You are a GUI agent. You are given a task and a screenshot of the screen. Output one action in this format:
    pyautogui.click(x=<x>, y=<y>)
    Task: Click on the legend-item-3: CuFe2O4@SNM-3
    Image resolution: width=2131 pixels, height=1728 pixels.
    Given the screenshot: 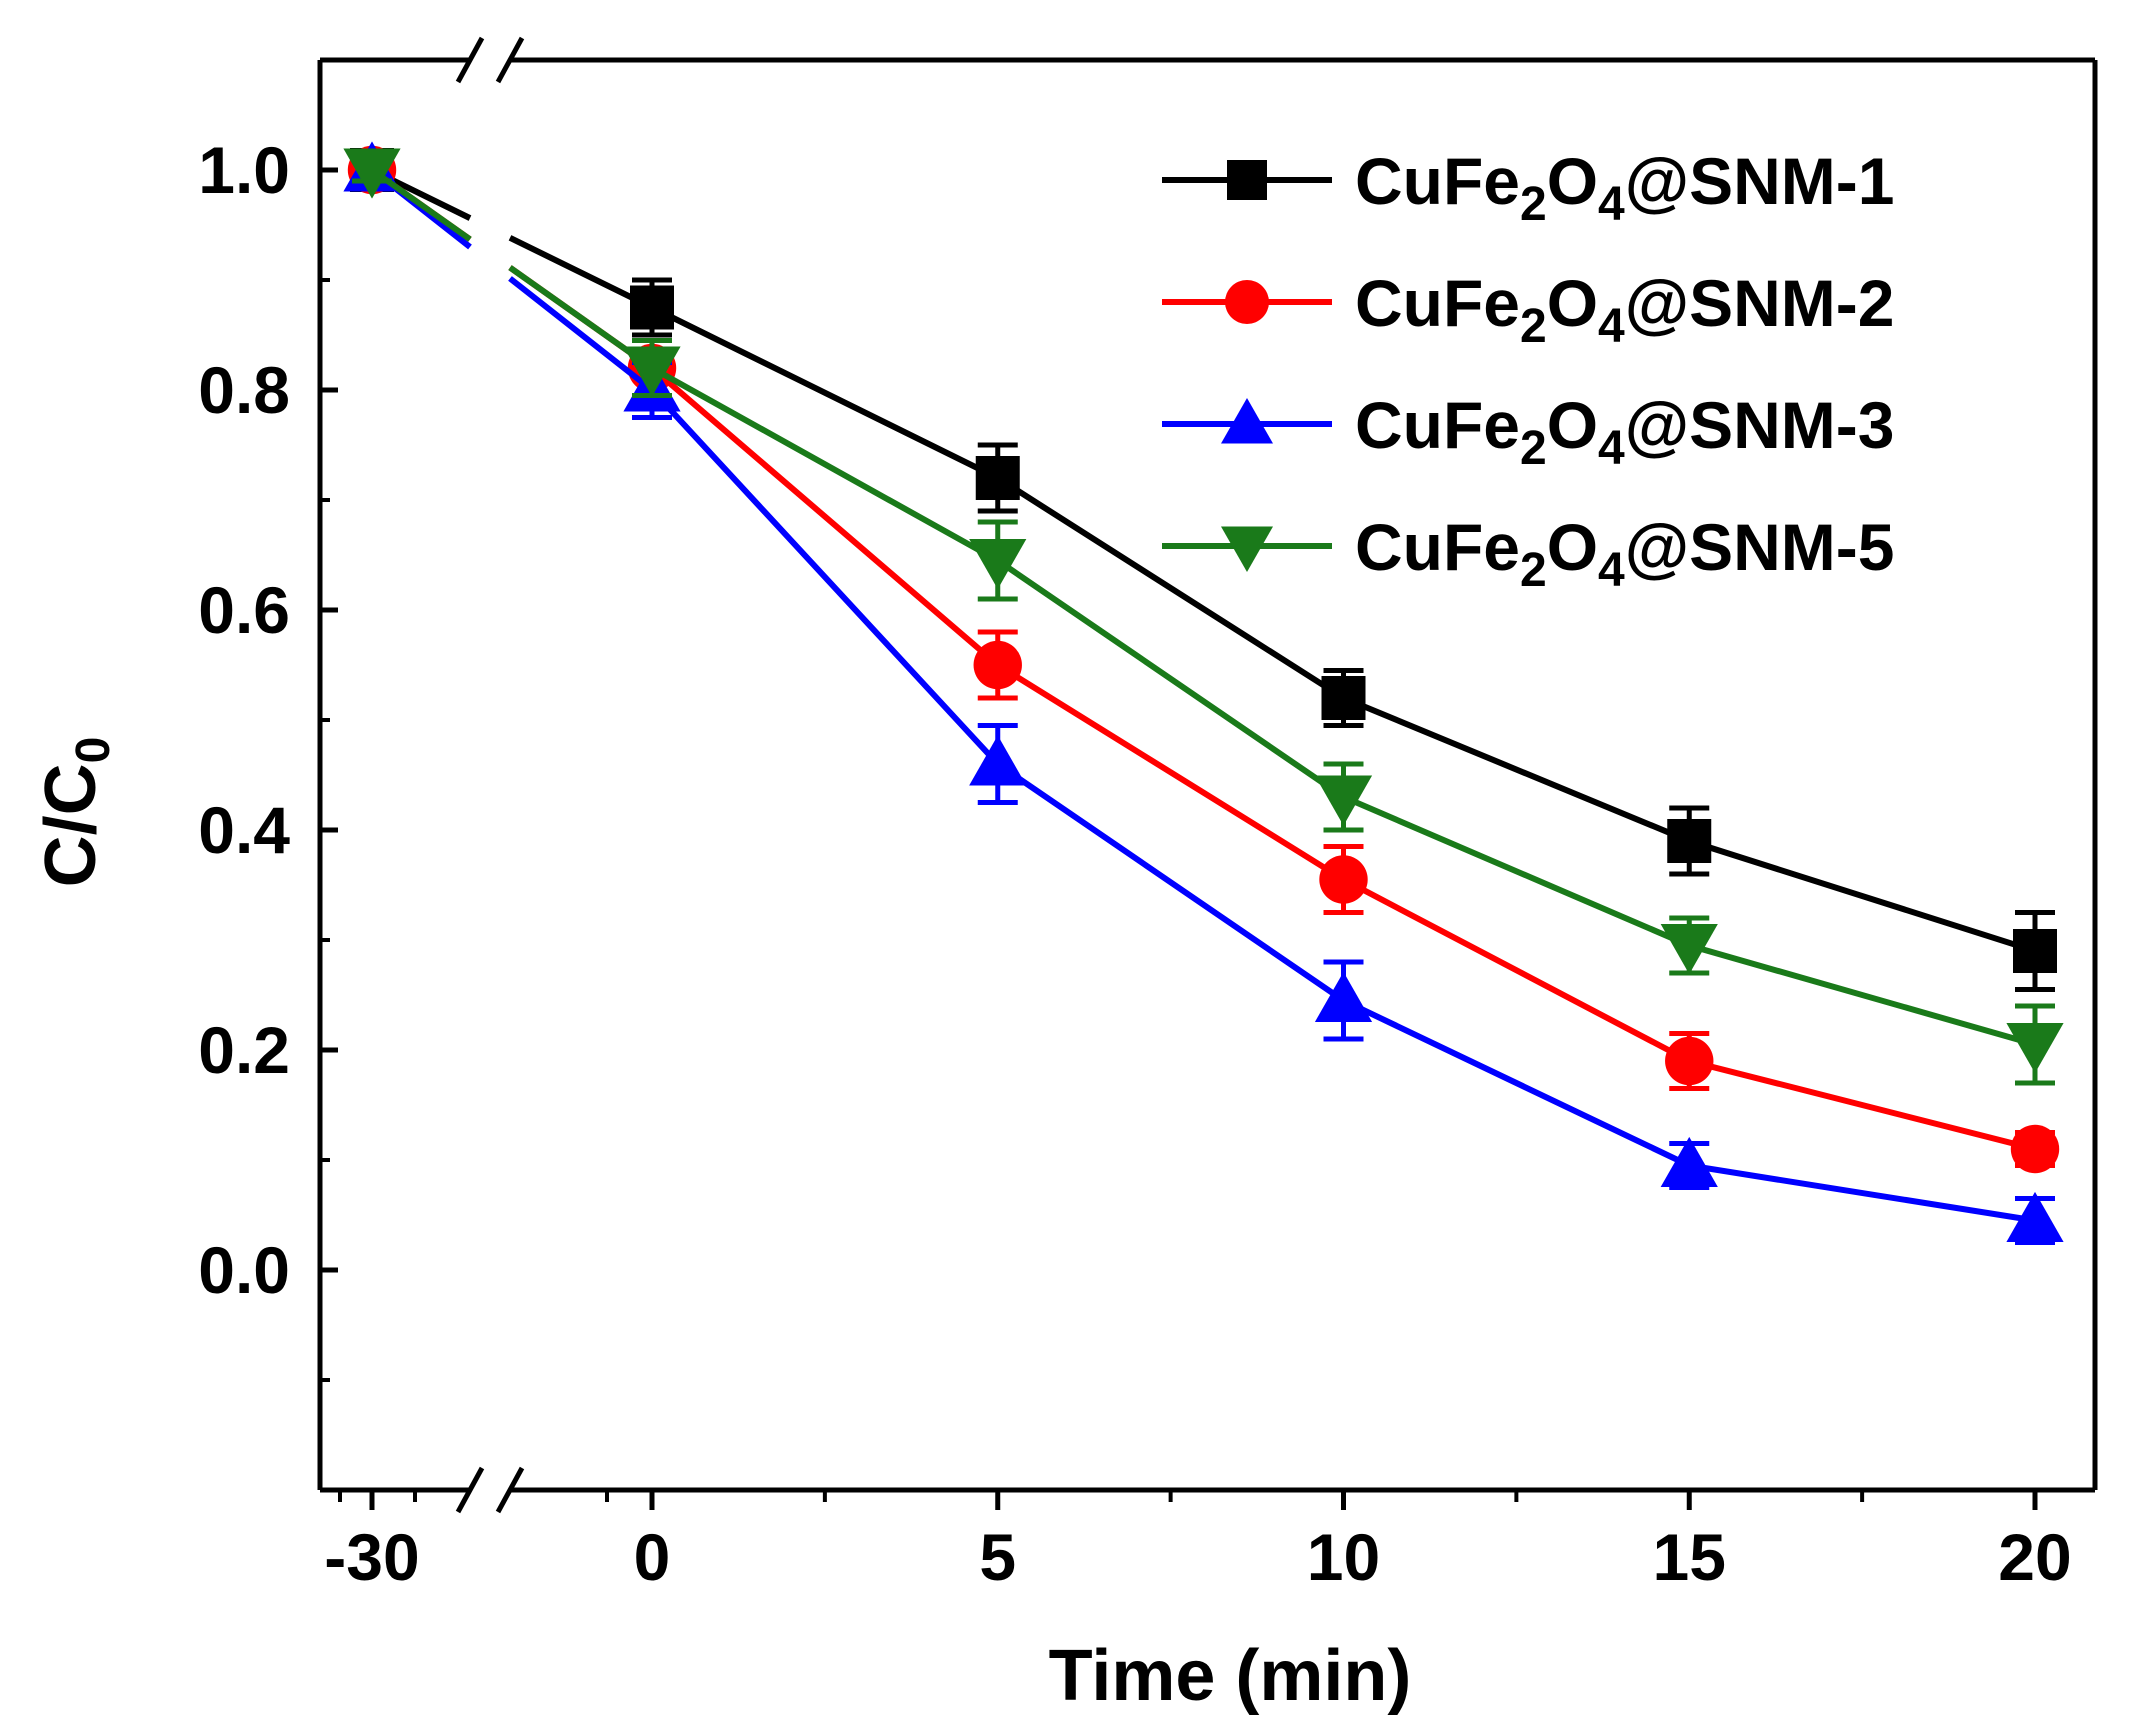 What is the action you would take?
    pyautogui.click(x=1528, y=431)
    